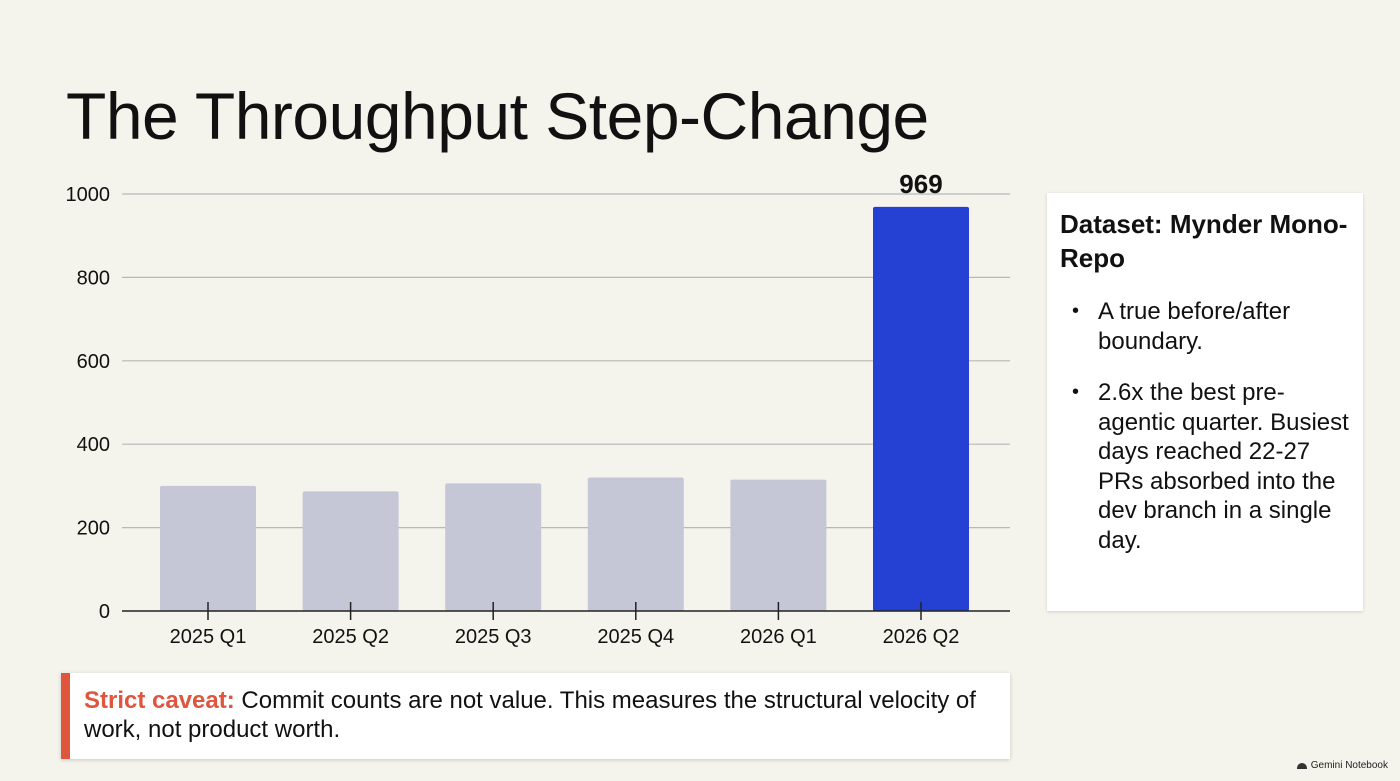  I want to click on dataset-note: • A true before/after boundary., so click(1204, 326).